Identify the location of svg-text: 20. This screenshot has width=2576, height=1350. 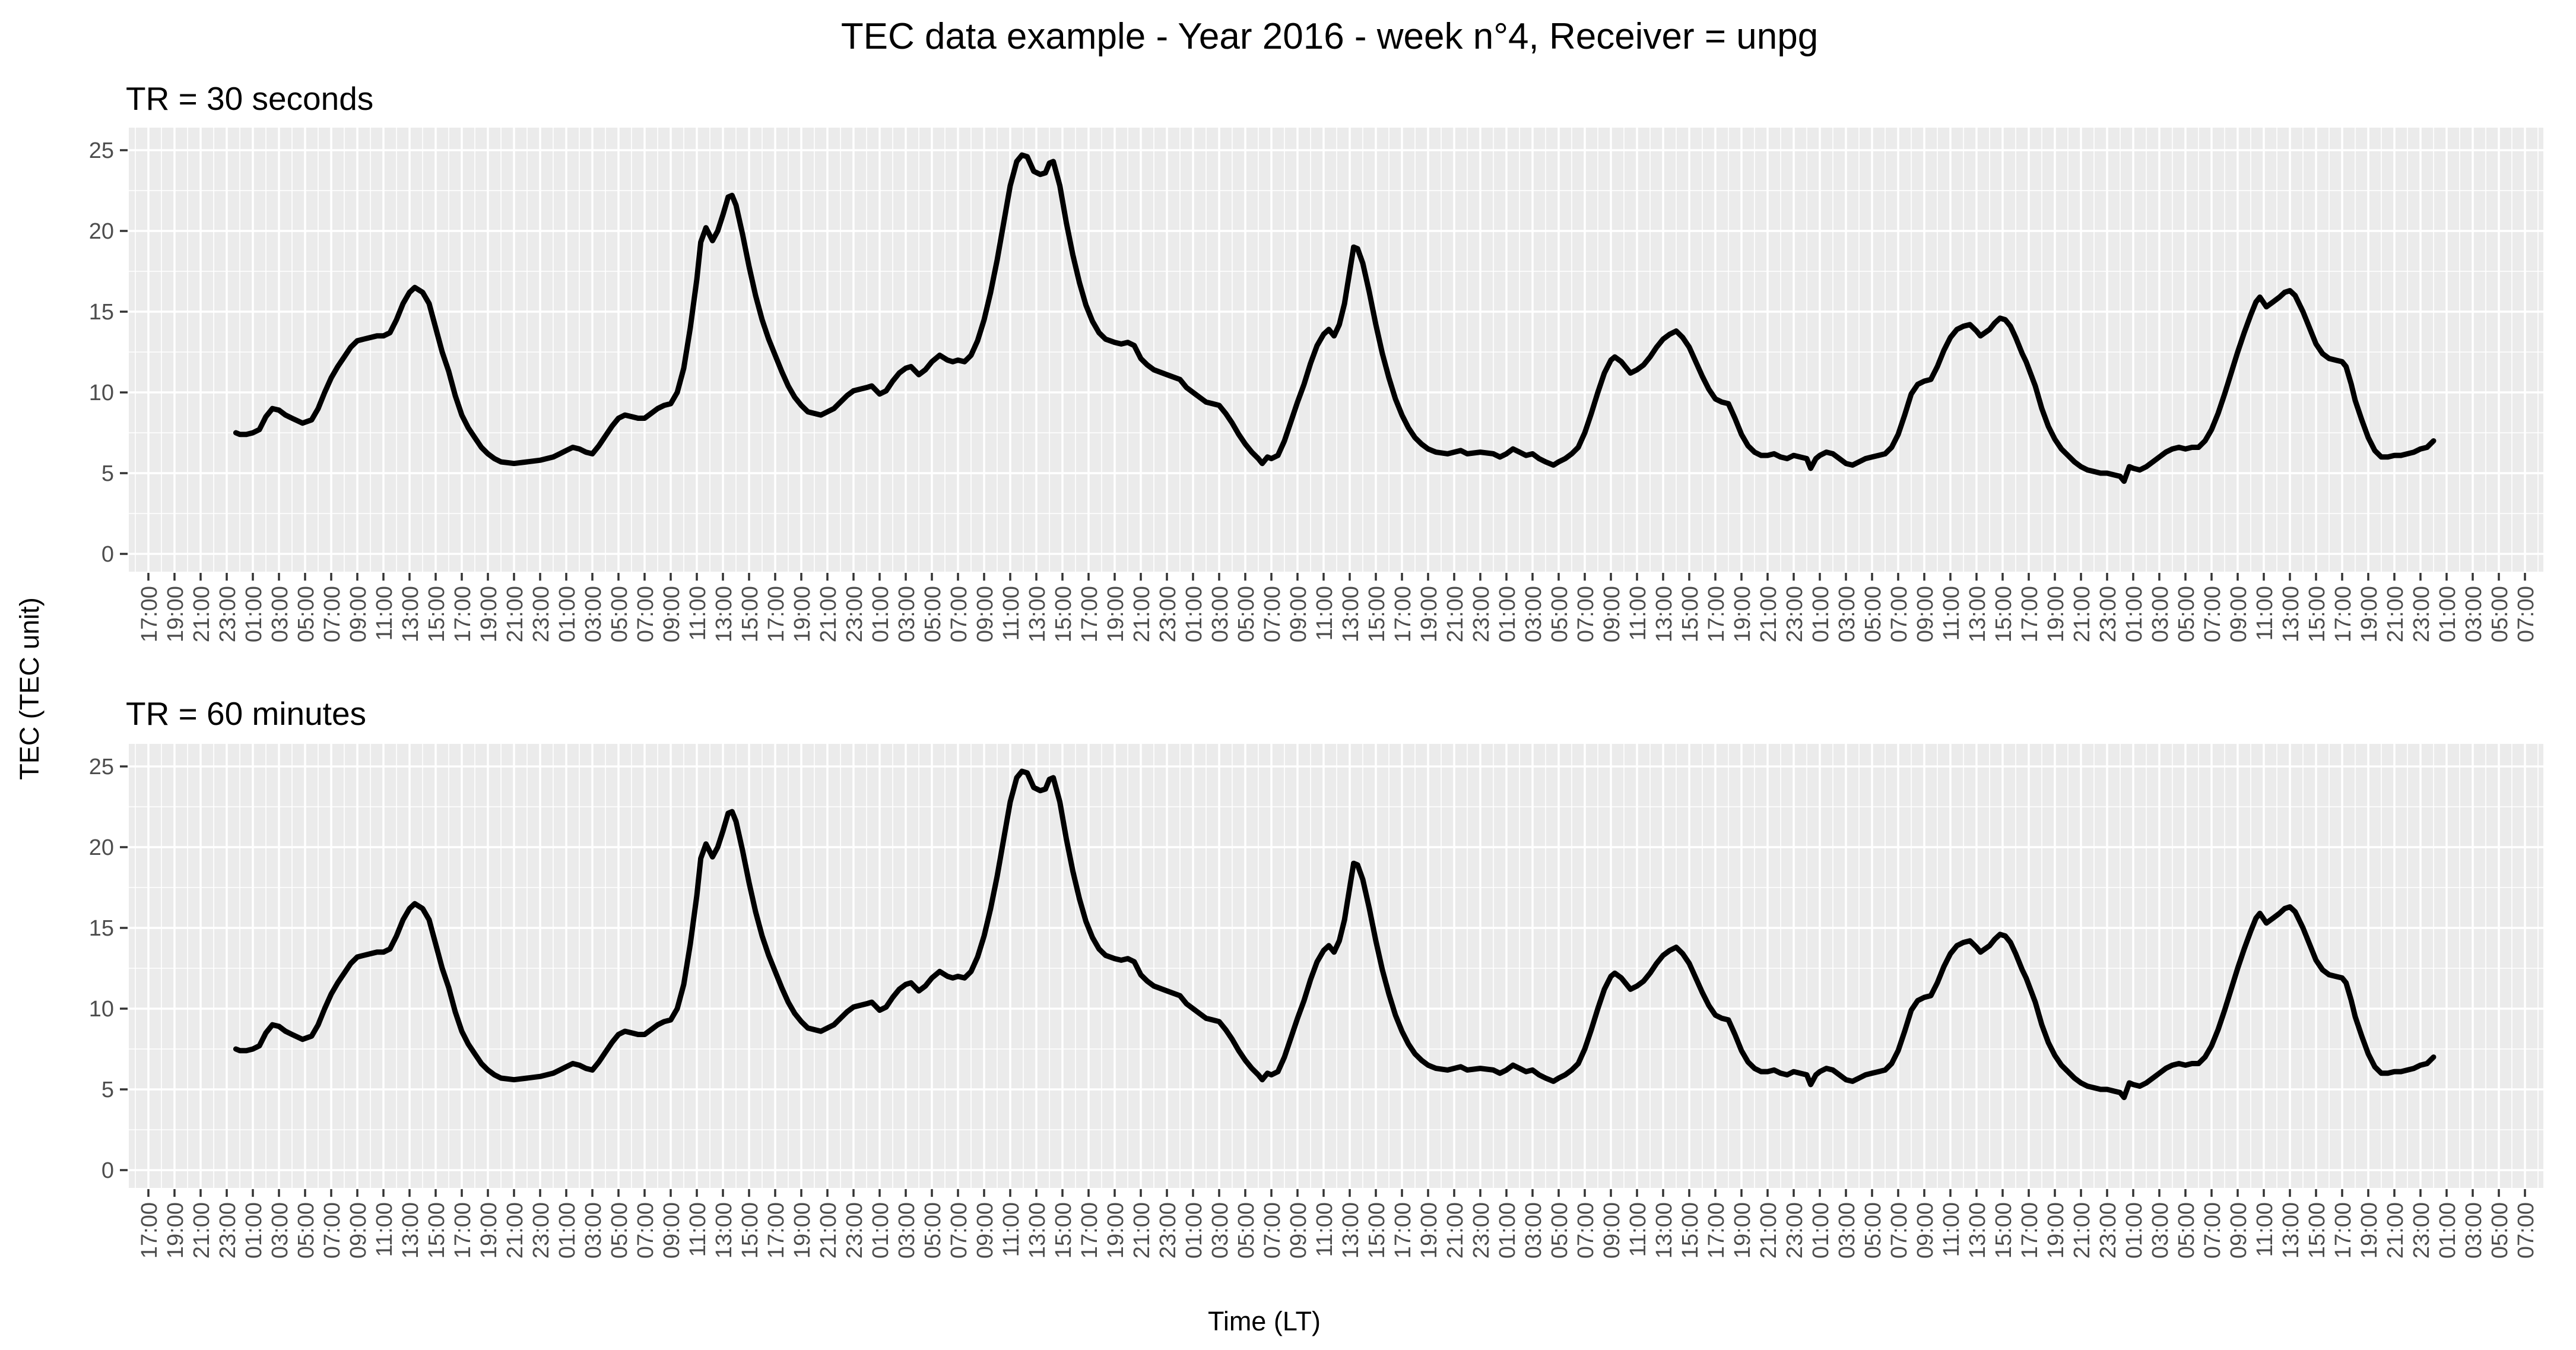
(101, 231).